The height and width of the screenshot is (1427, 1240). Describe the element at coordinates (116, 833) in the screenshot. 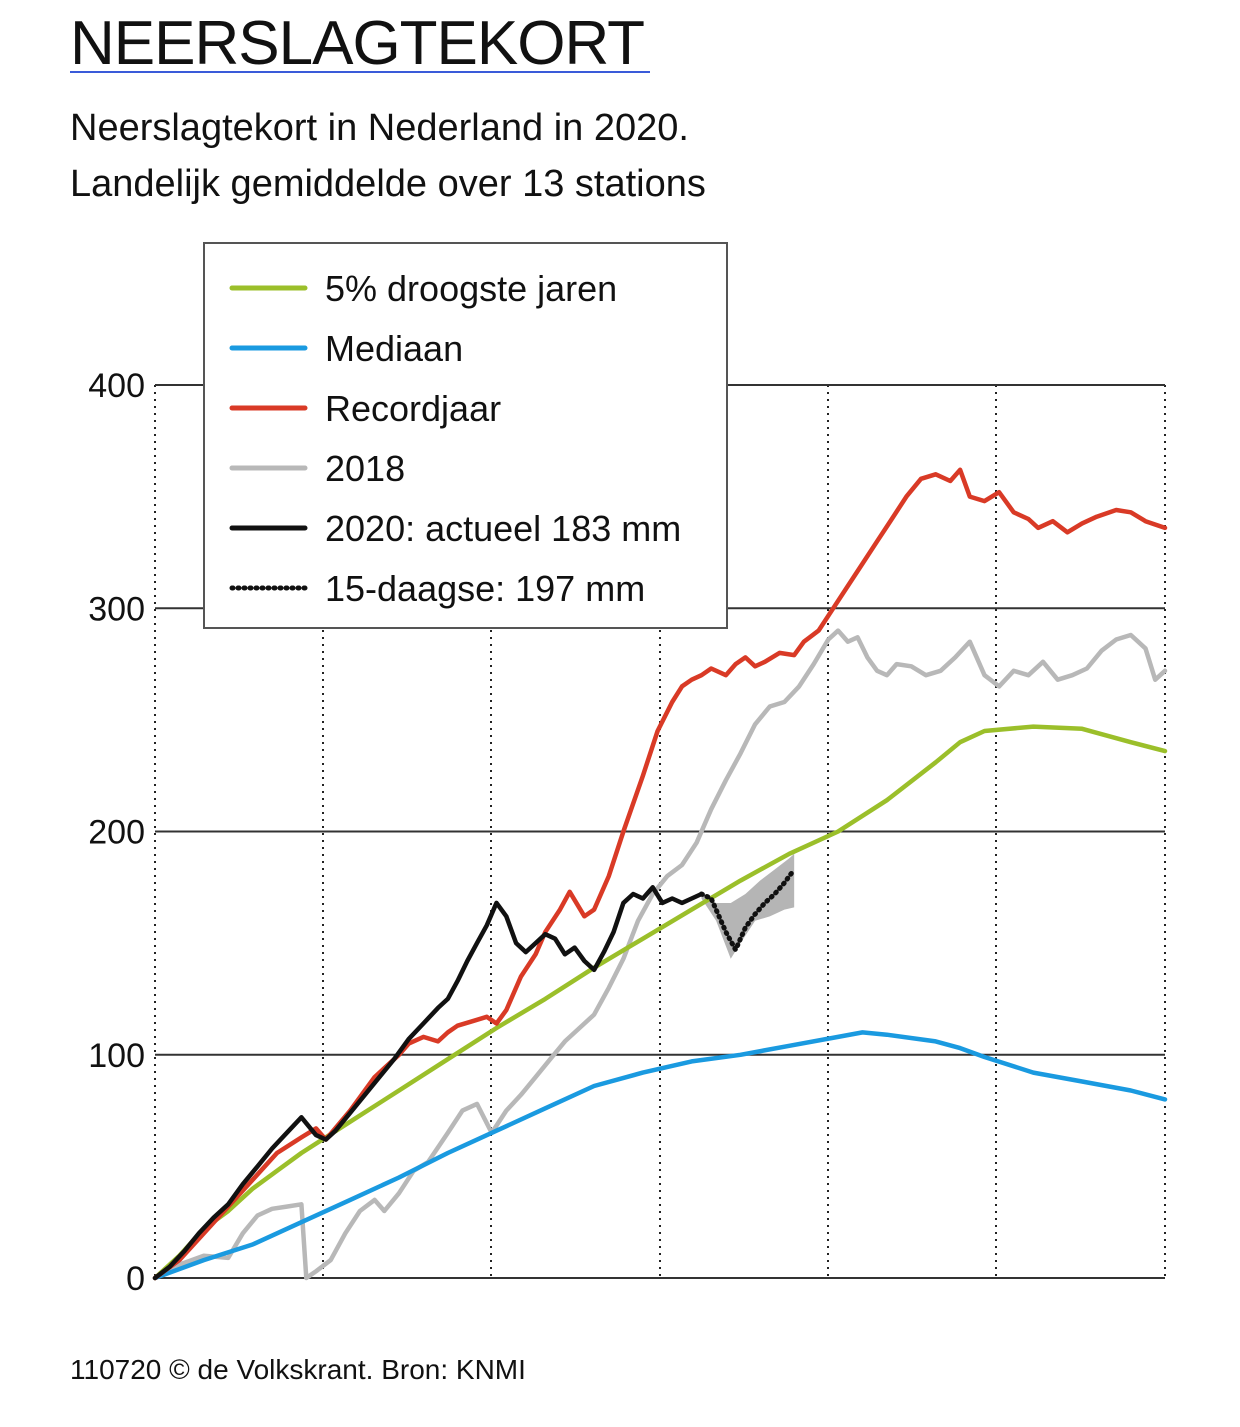

I see `y-tick-label: 200` at that location.